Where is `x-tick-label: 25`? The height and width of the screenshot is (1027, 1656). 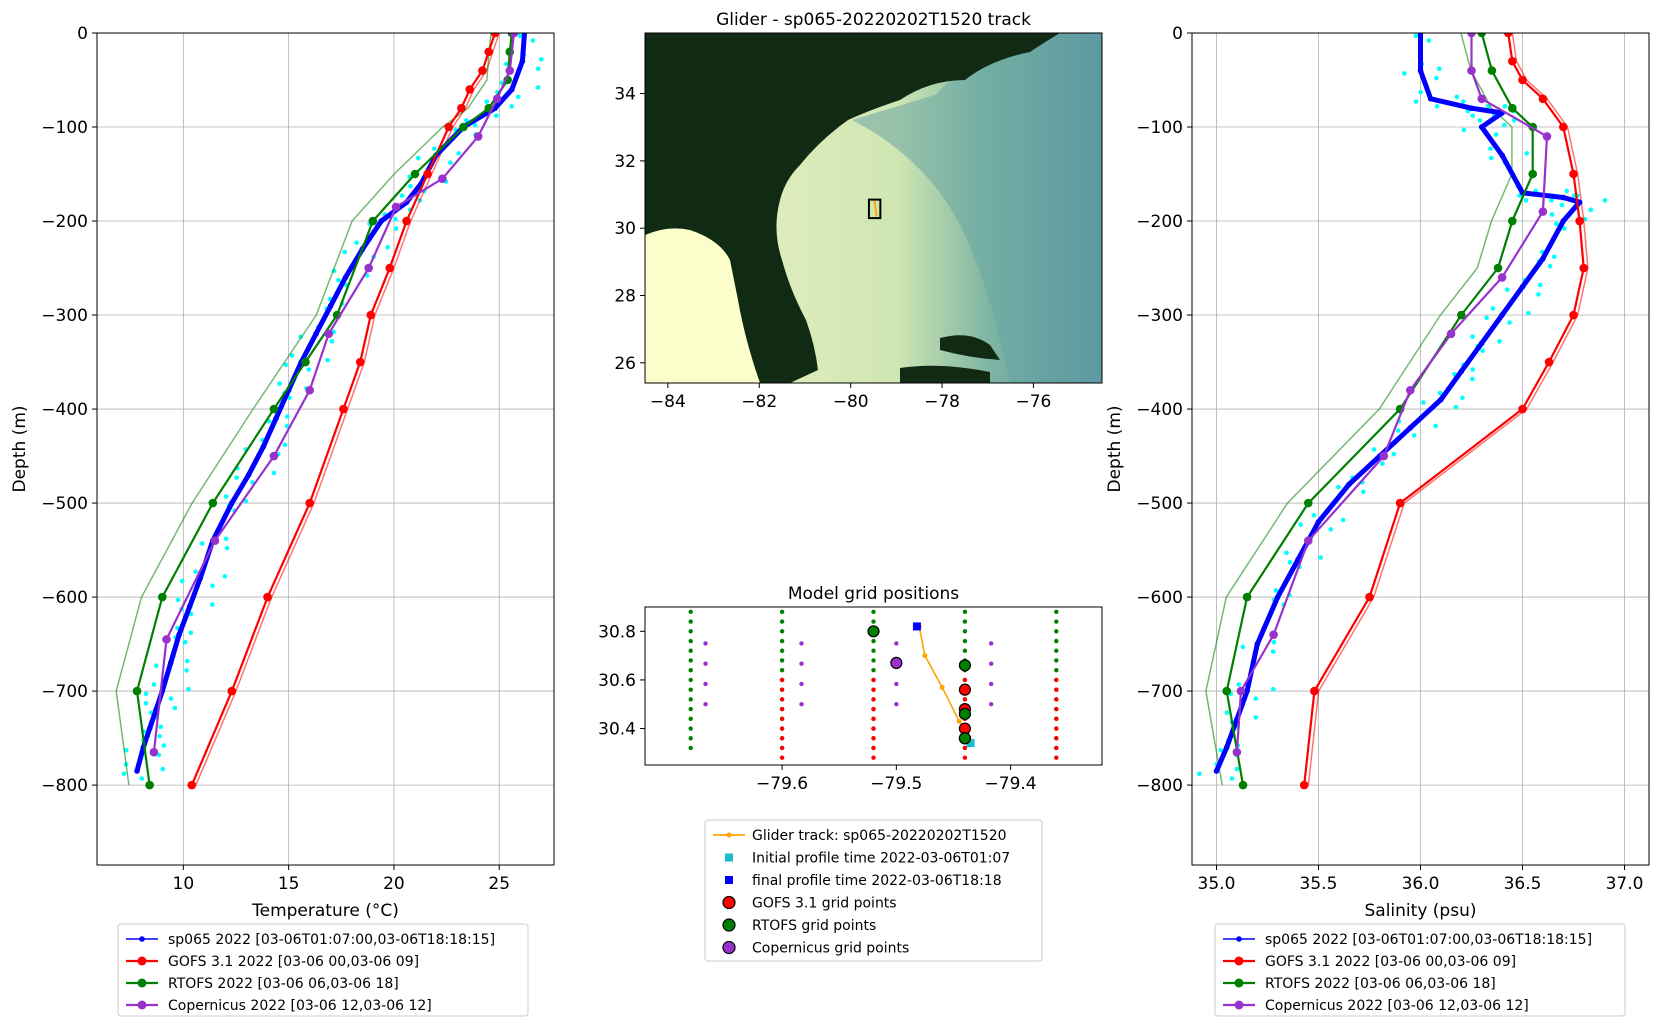
x-tick-label: 25 is located at coordinates (499, 884).